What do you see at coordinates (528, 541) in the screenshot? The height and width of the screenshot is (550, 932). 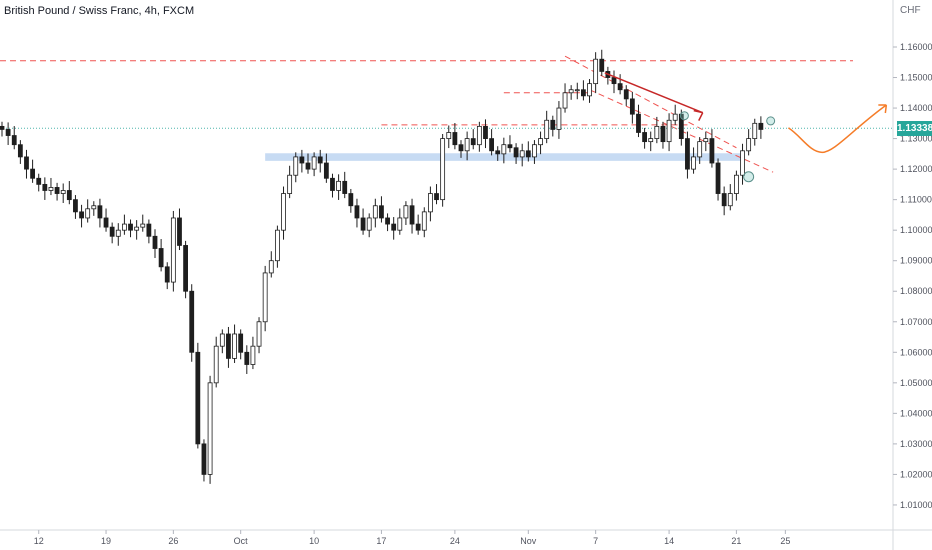 I see `x-tick-label: Nov` at bounding box center [528, 541].